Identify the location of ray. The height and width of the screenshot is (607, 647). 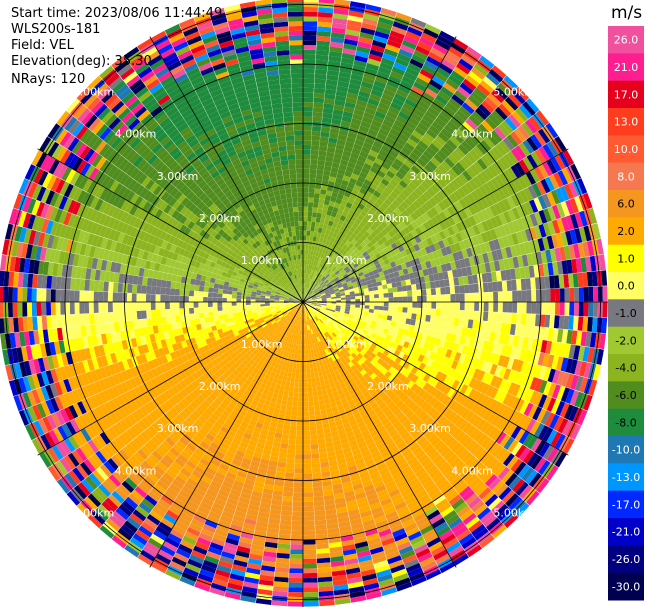
(445, 364).